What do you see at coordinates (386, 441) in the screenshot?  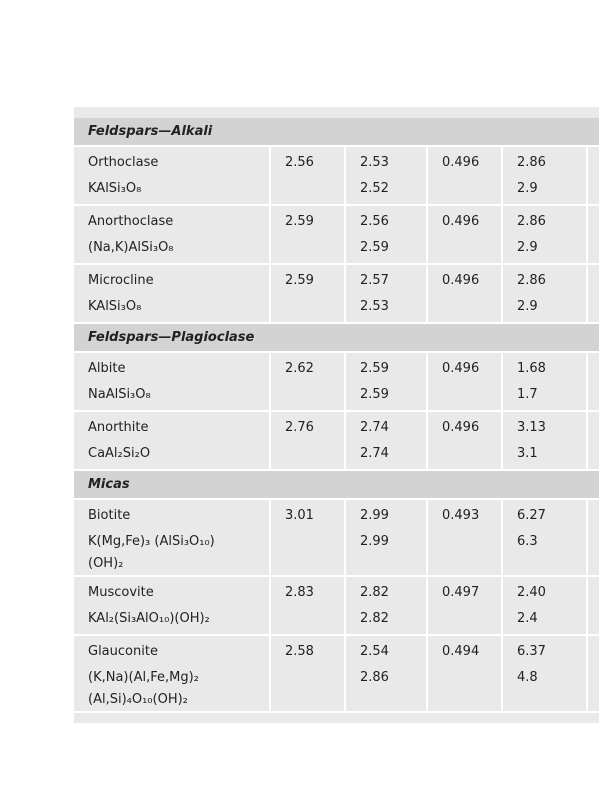 I see `value-cell: 2.74 2.74` at bounding box center [386, 441].